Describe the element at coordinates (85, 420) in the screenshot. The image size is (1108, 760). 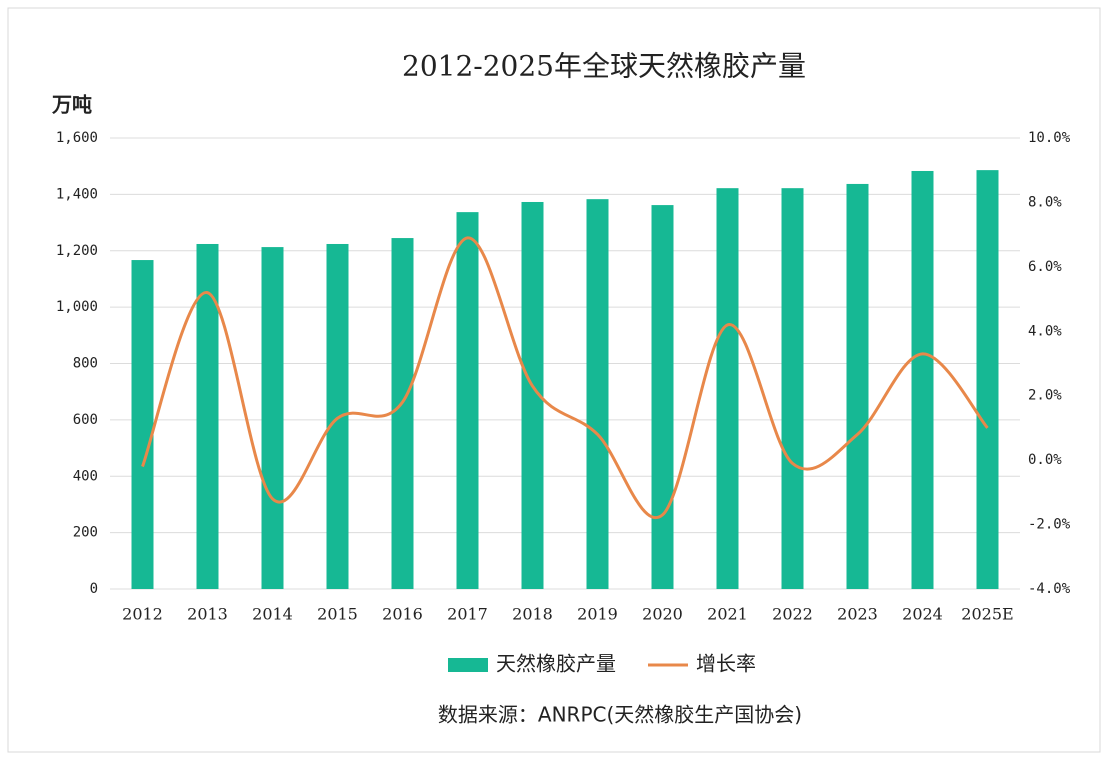
I see `y-tick-label: 600` at that location.